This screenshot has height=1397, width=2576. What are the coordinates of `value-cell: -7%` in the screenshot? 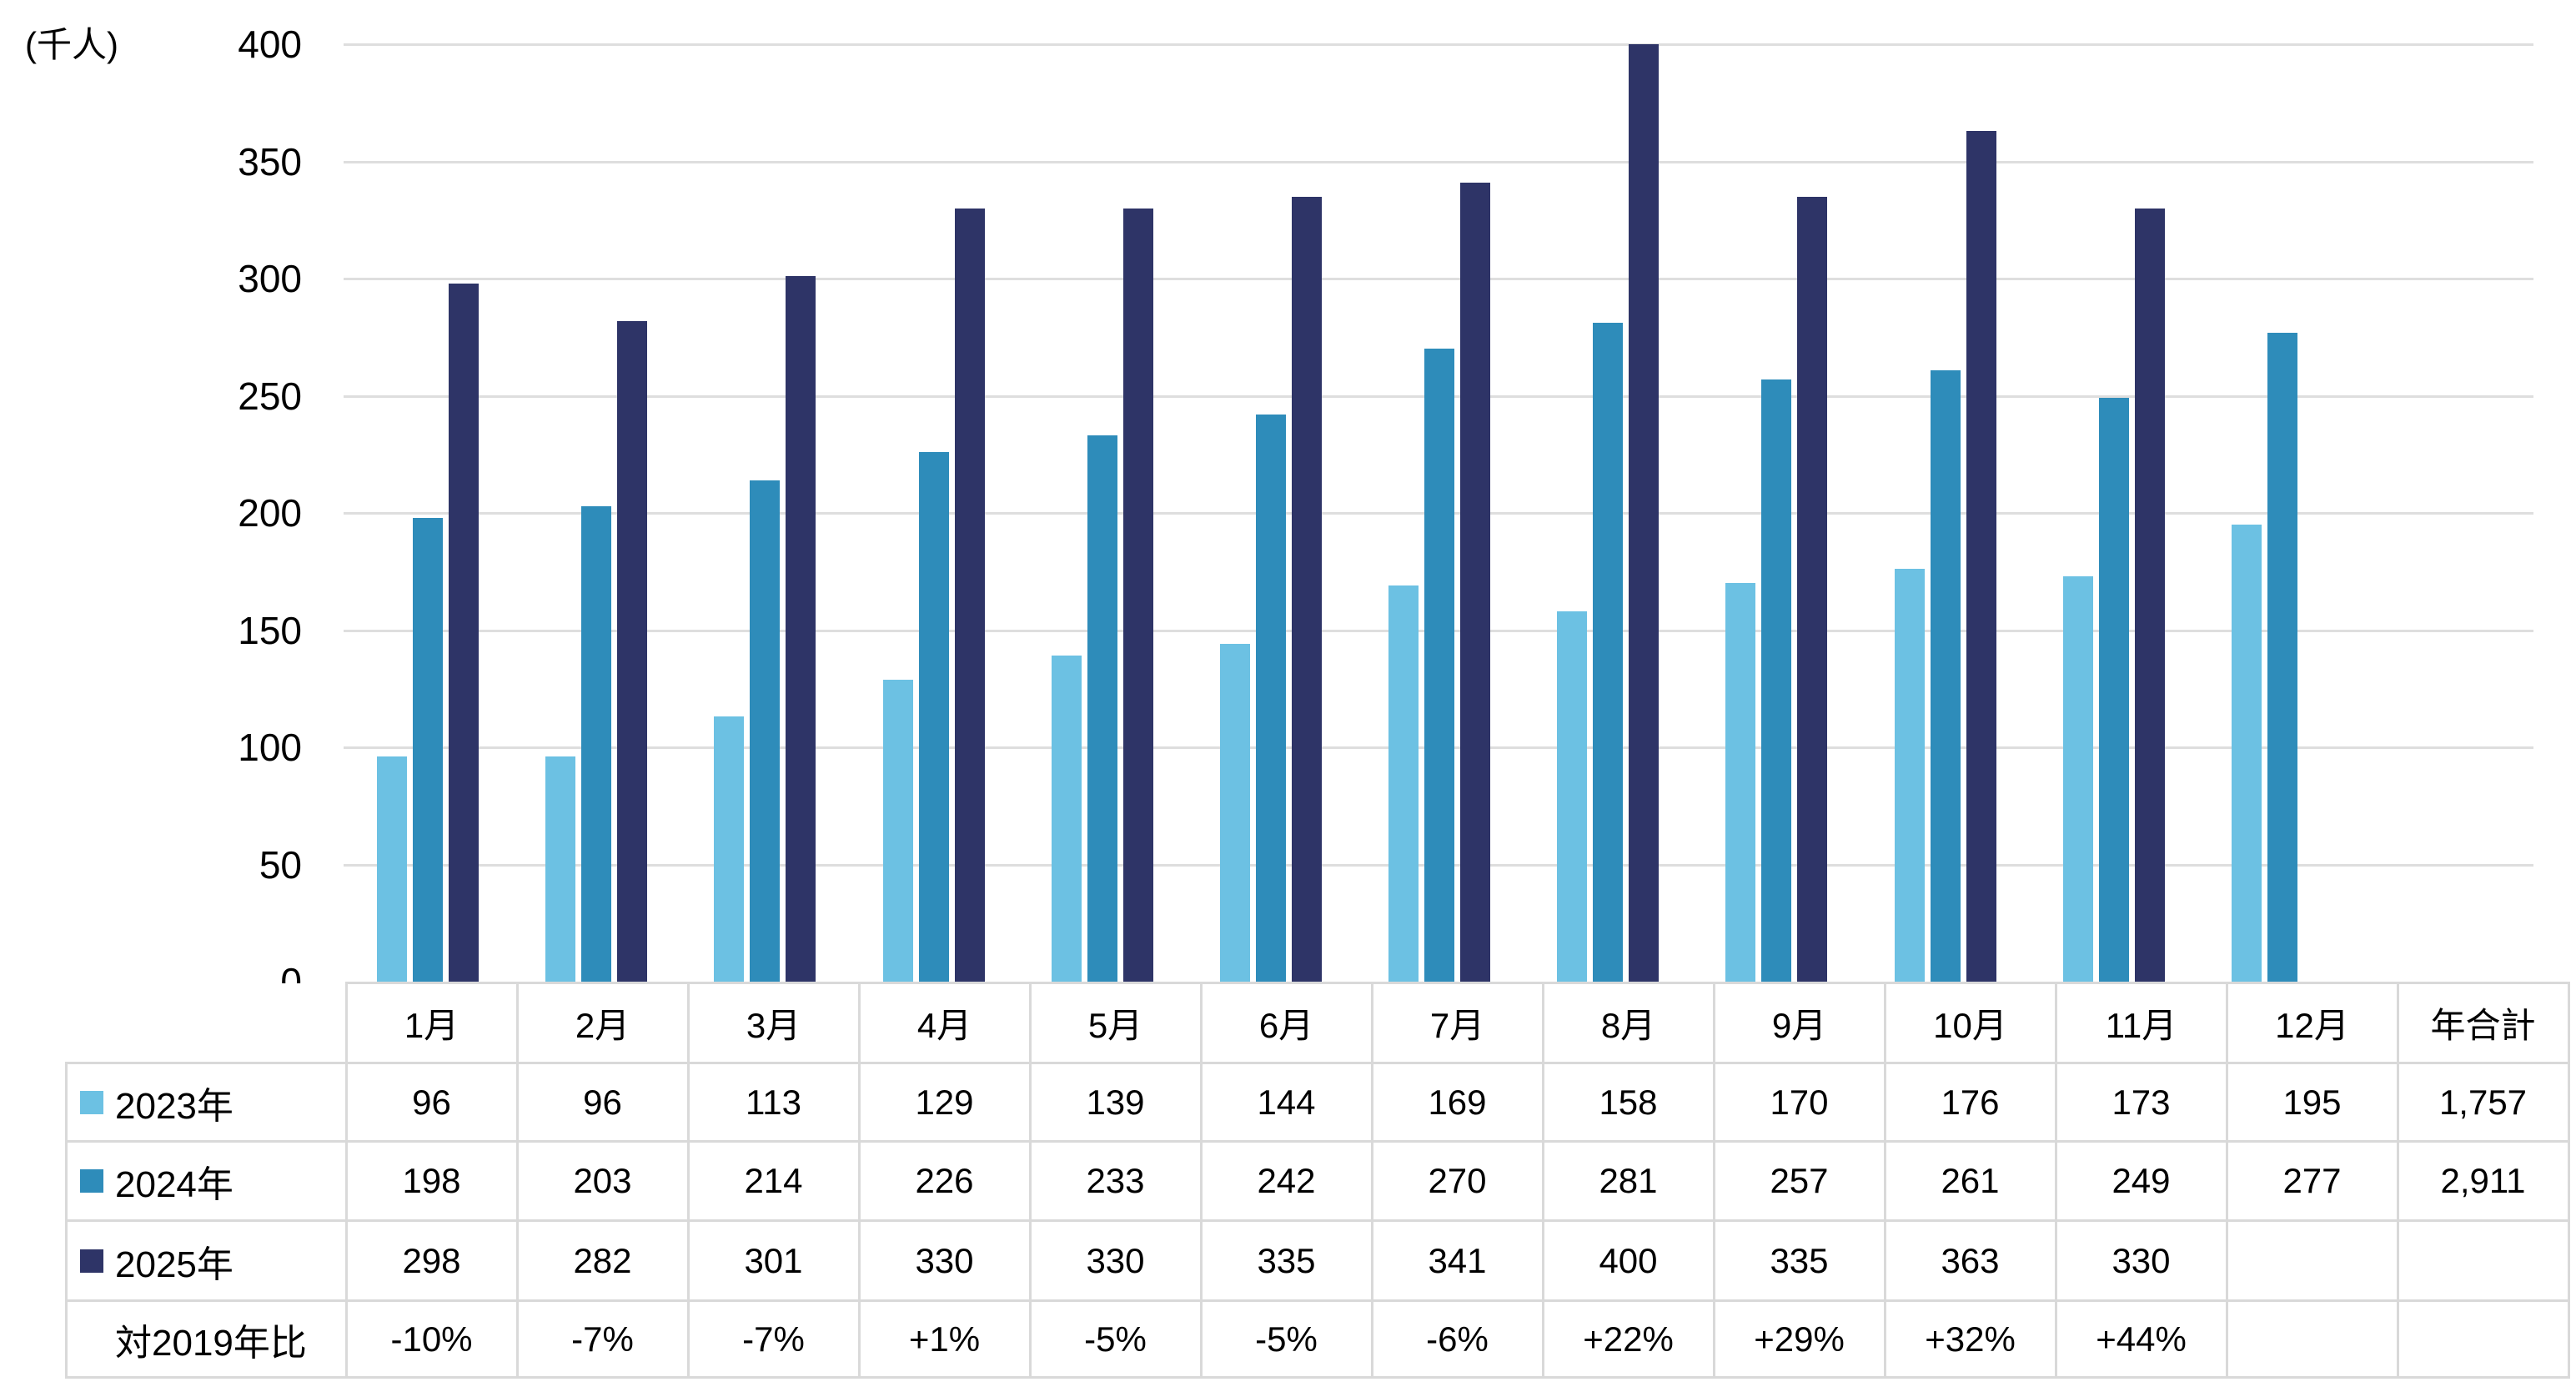 It's located at (773, 1339).